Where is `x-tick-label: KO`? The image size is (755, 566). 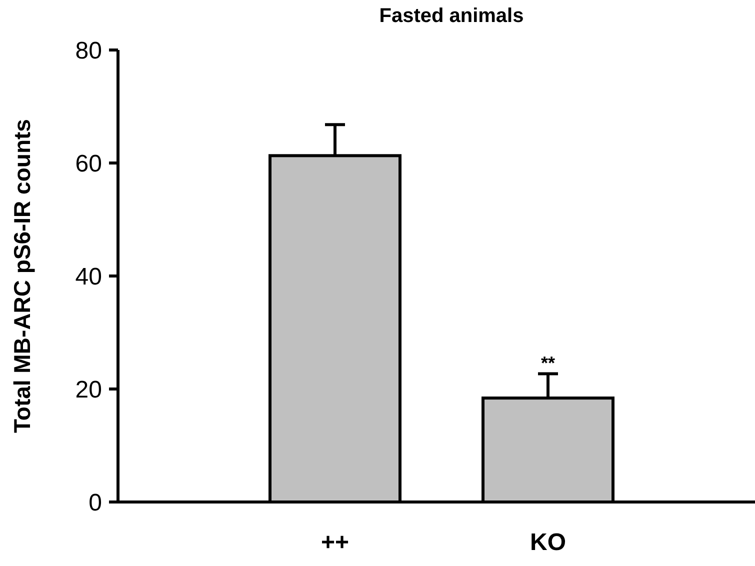 x-tick-label: KO is located at coordinates (548, 542).